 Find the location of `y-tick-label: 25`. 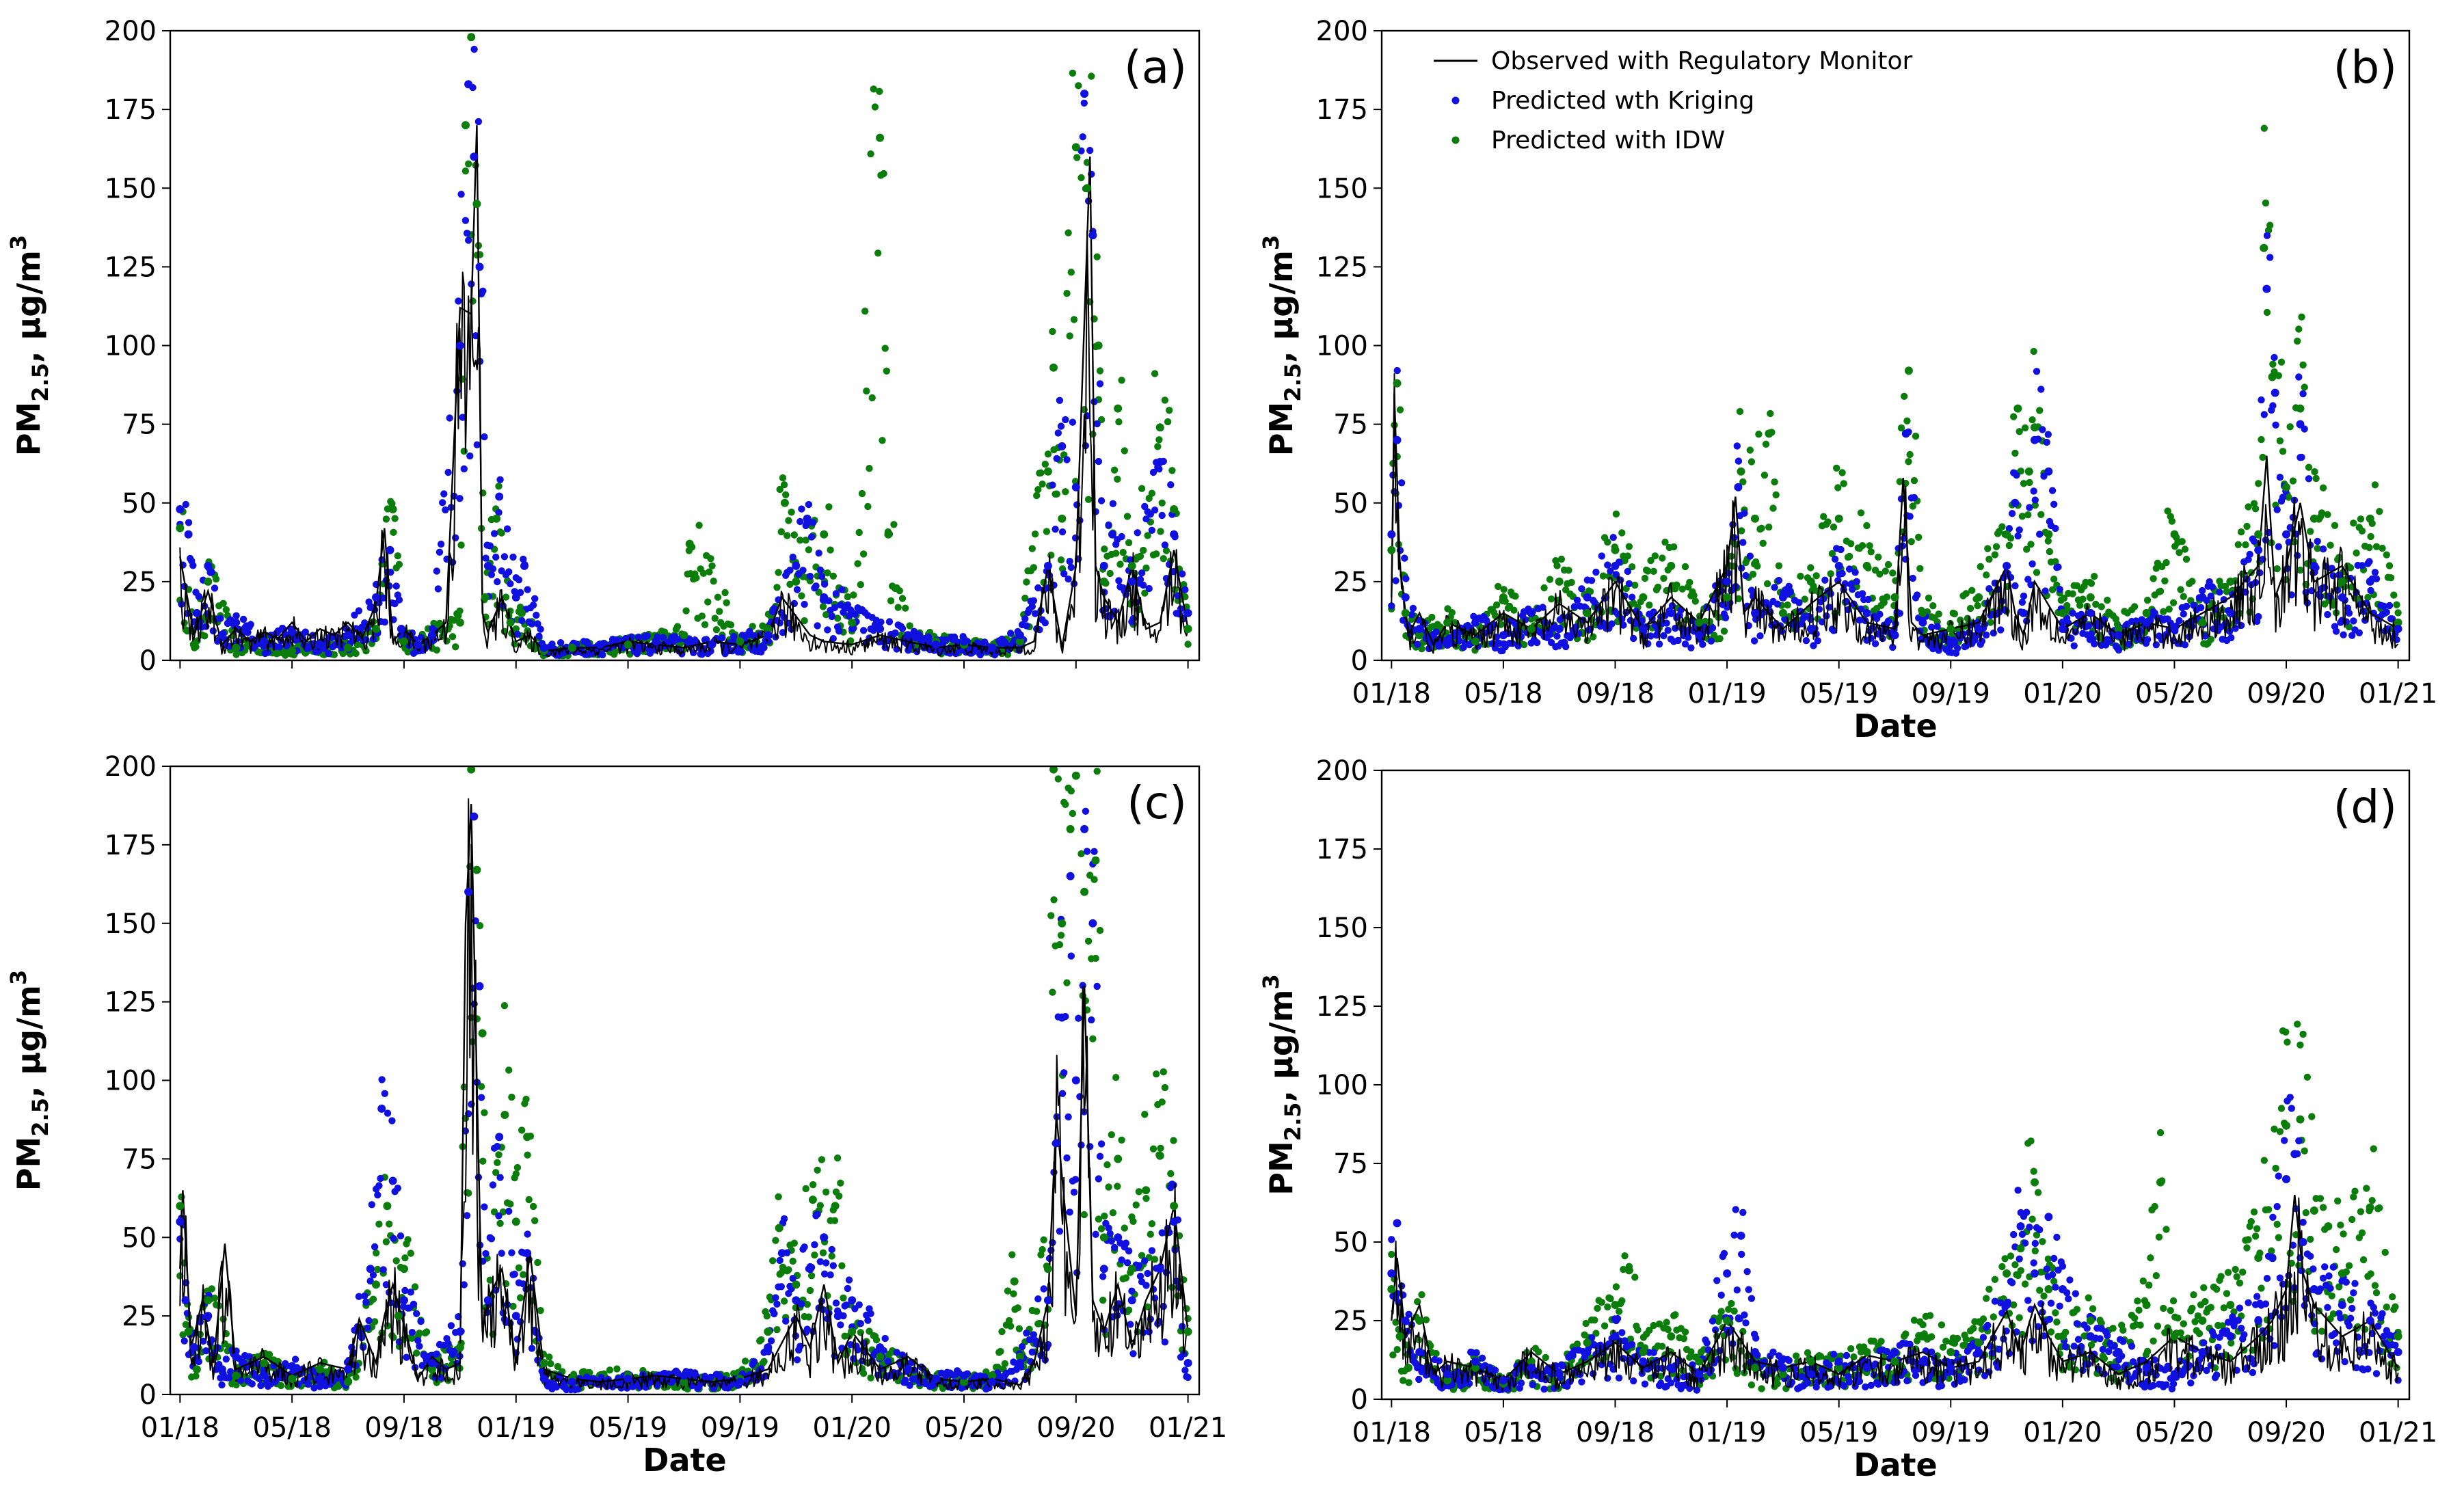

y-tick-label: 25 is located at coordinates (139, 1316).